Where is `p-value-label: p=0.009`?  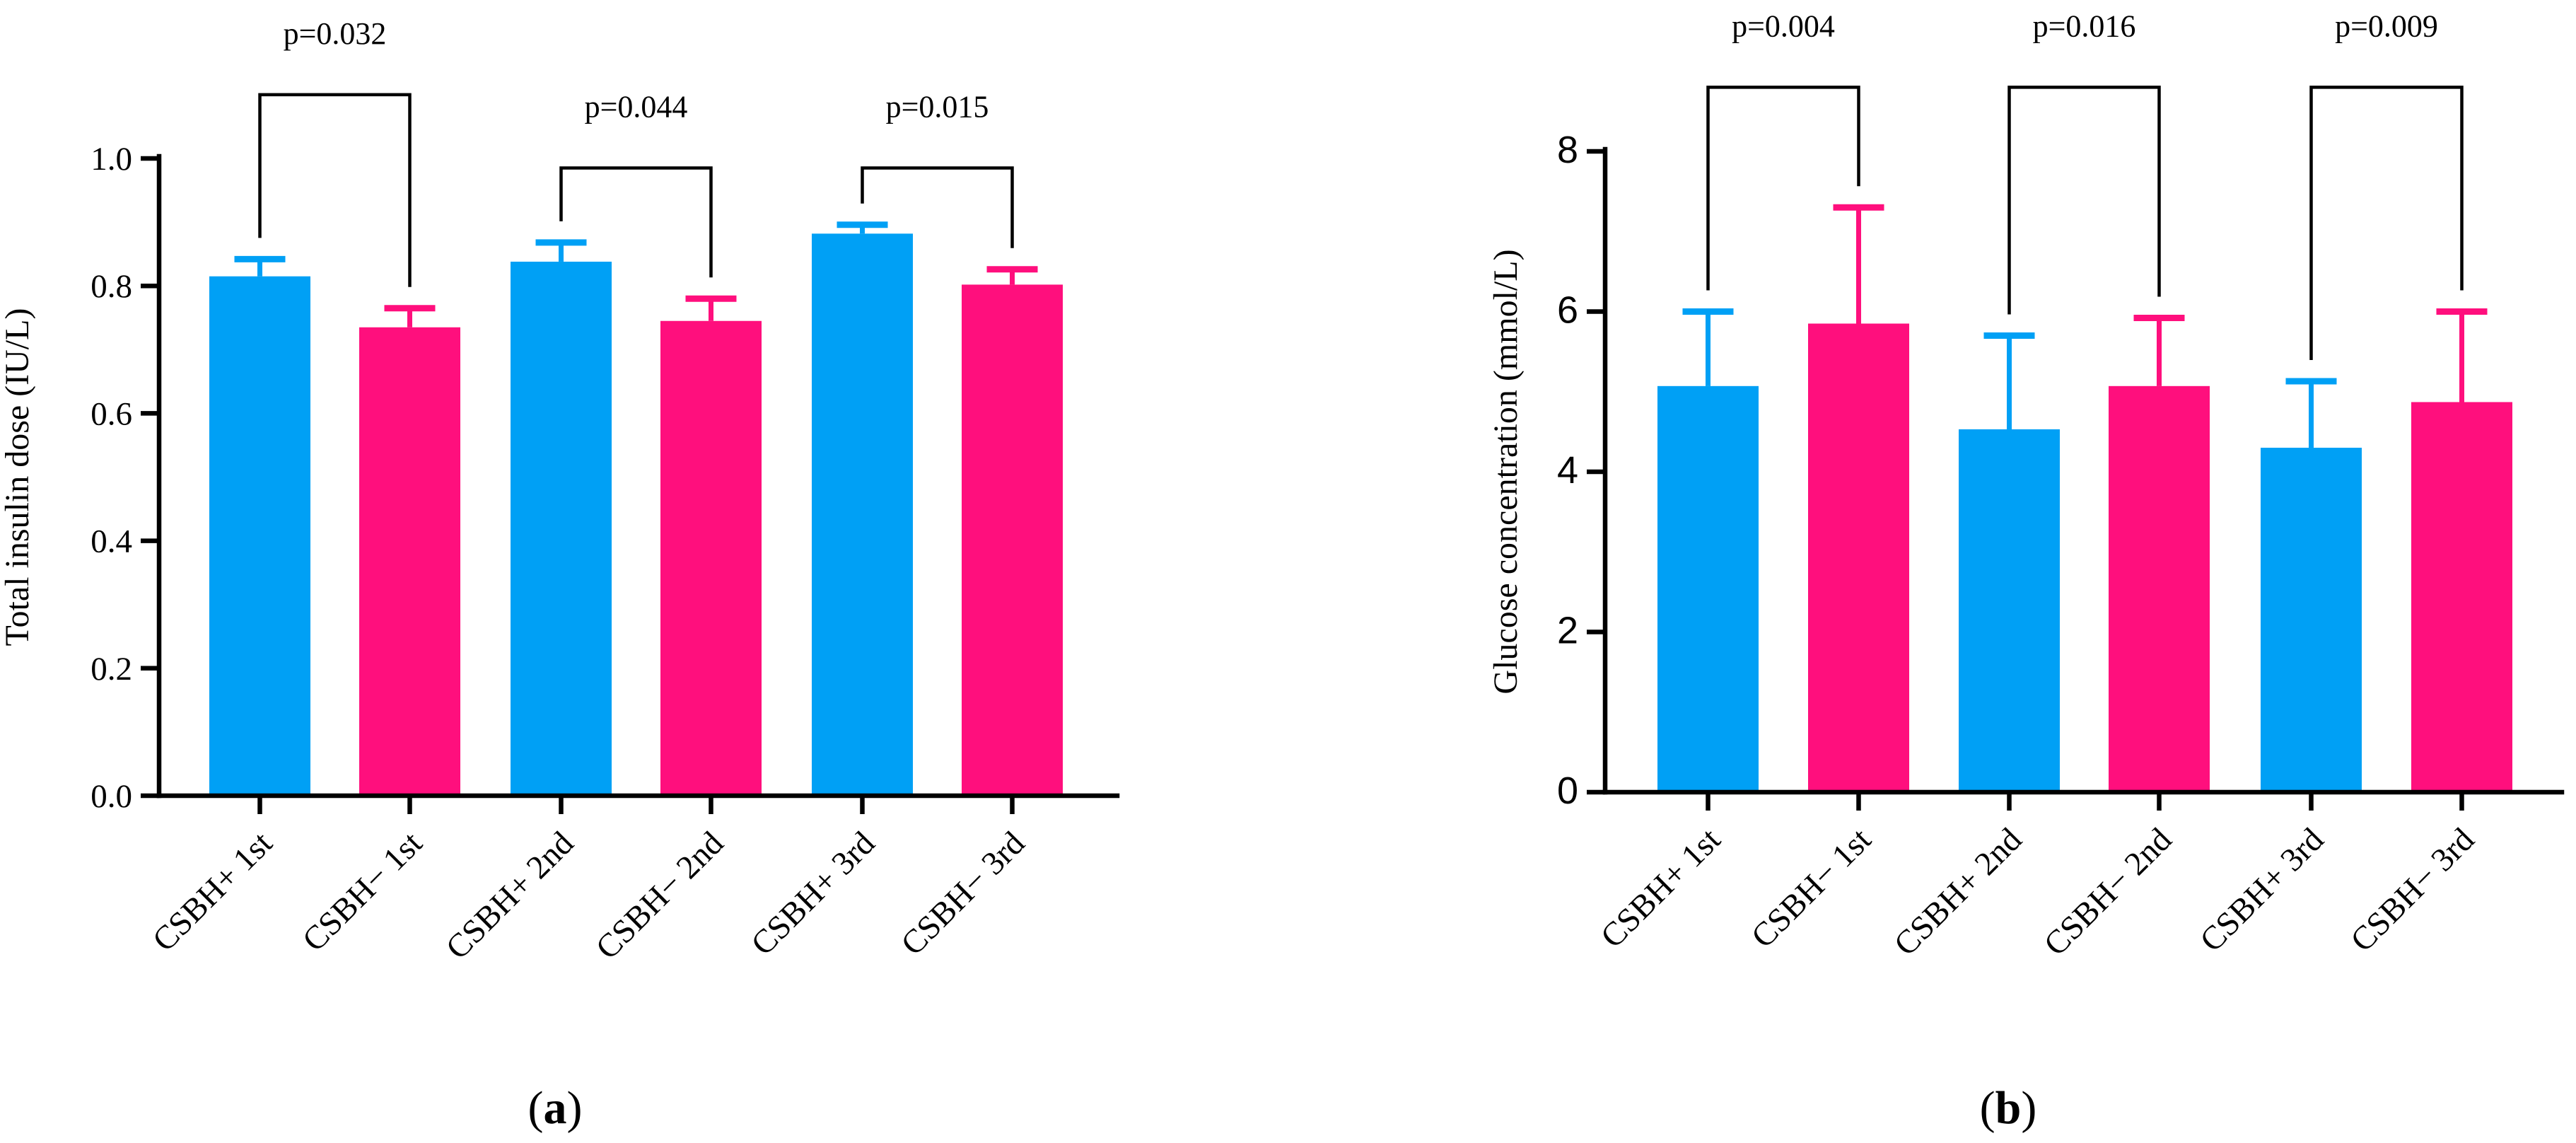 p-value-label: p=0.009 is located at coordinates (2386, 26).